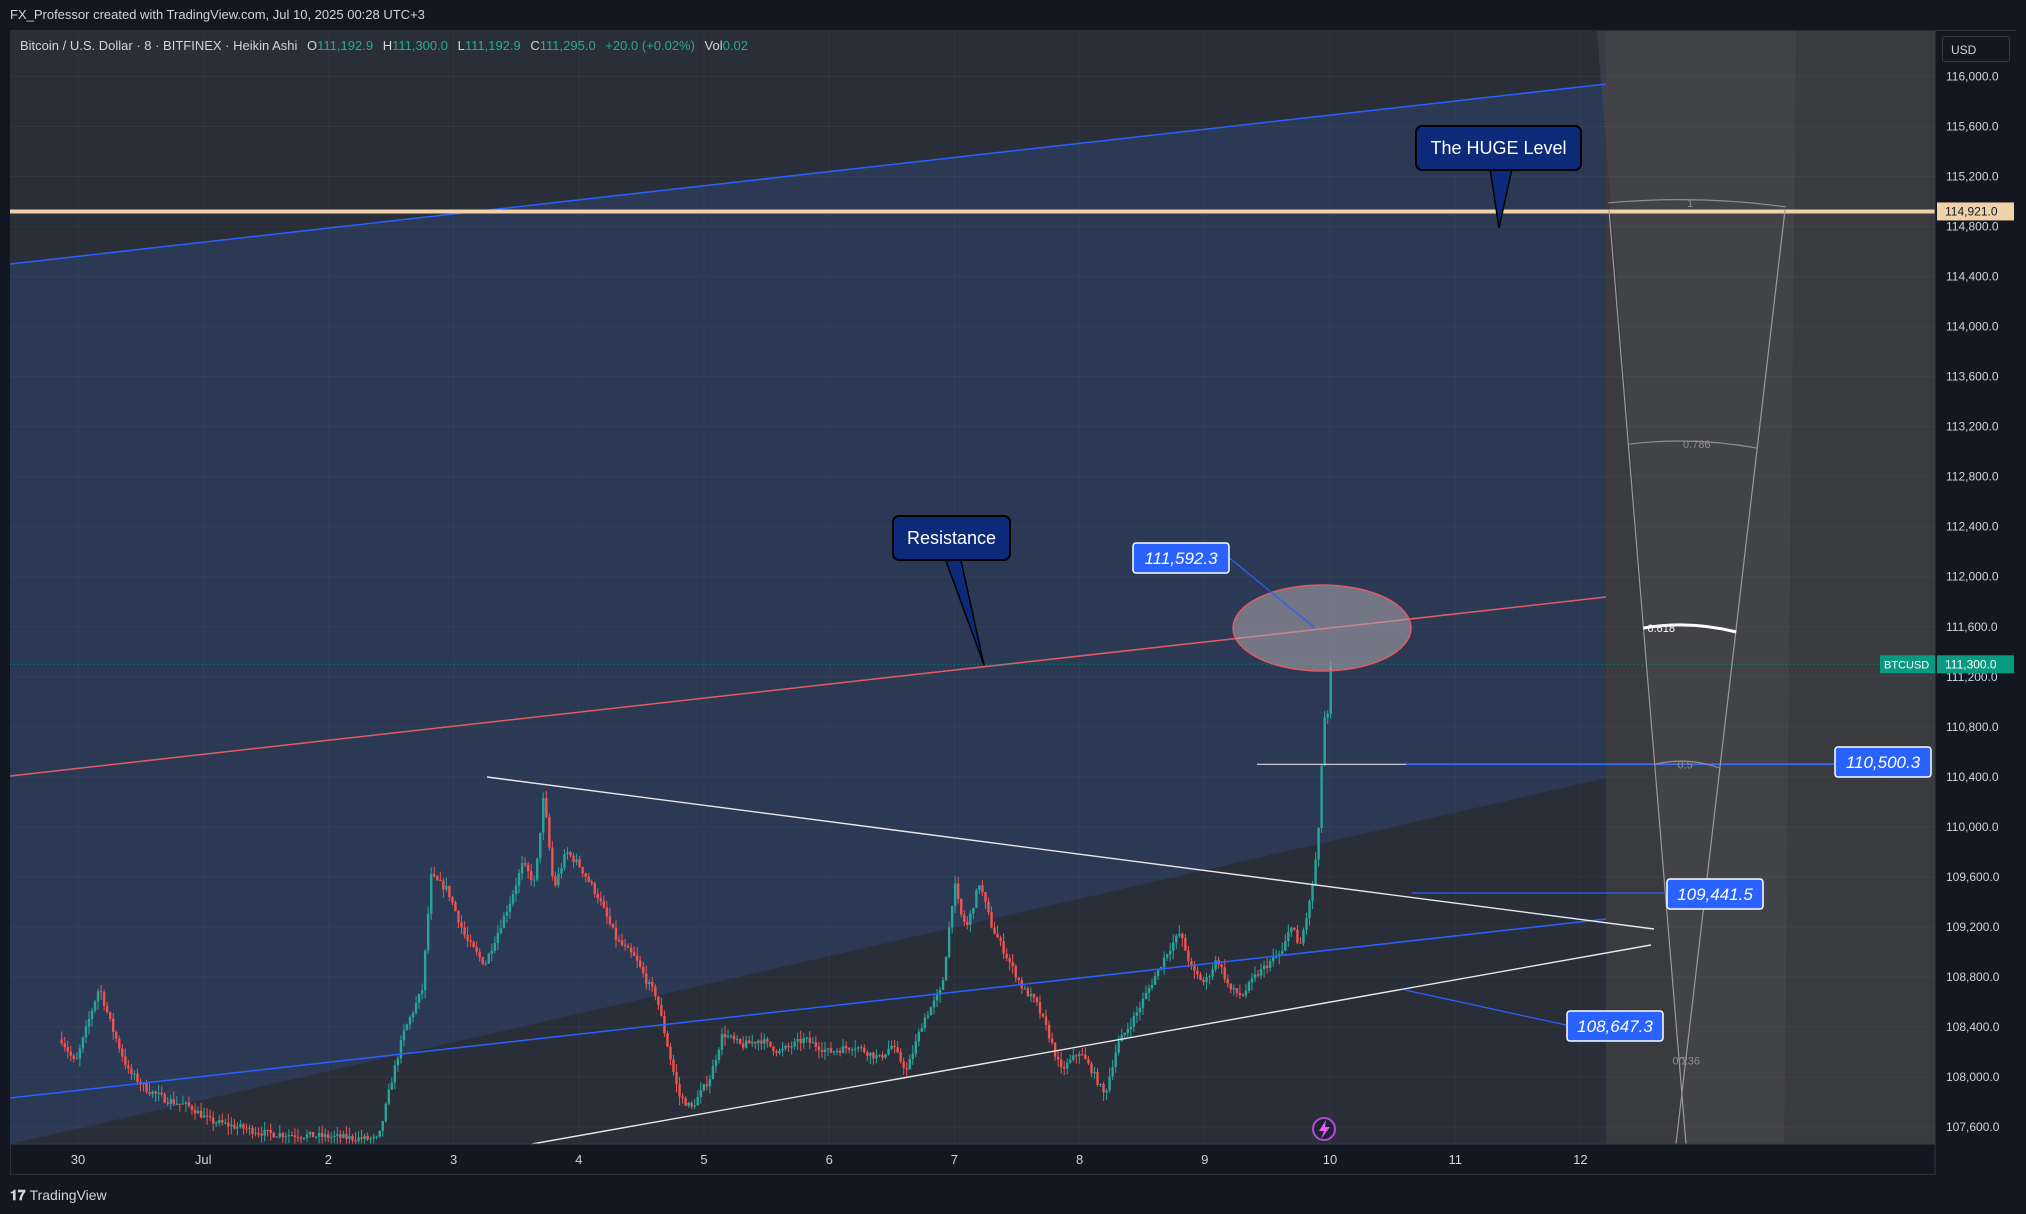  Describe the element at coordinates (1455, 1159) in the screenshot. I see `time-tick-label: 11` at that location.